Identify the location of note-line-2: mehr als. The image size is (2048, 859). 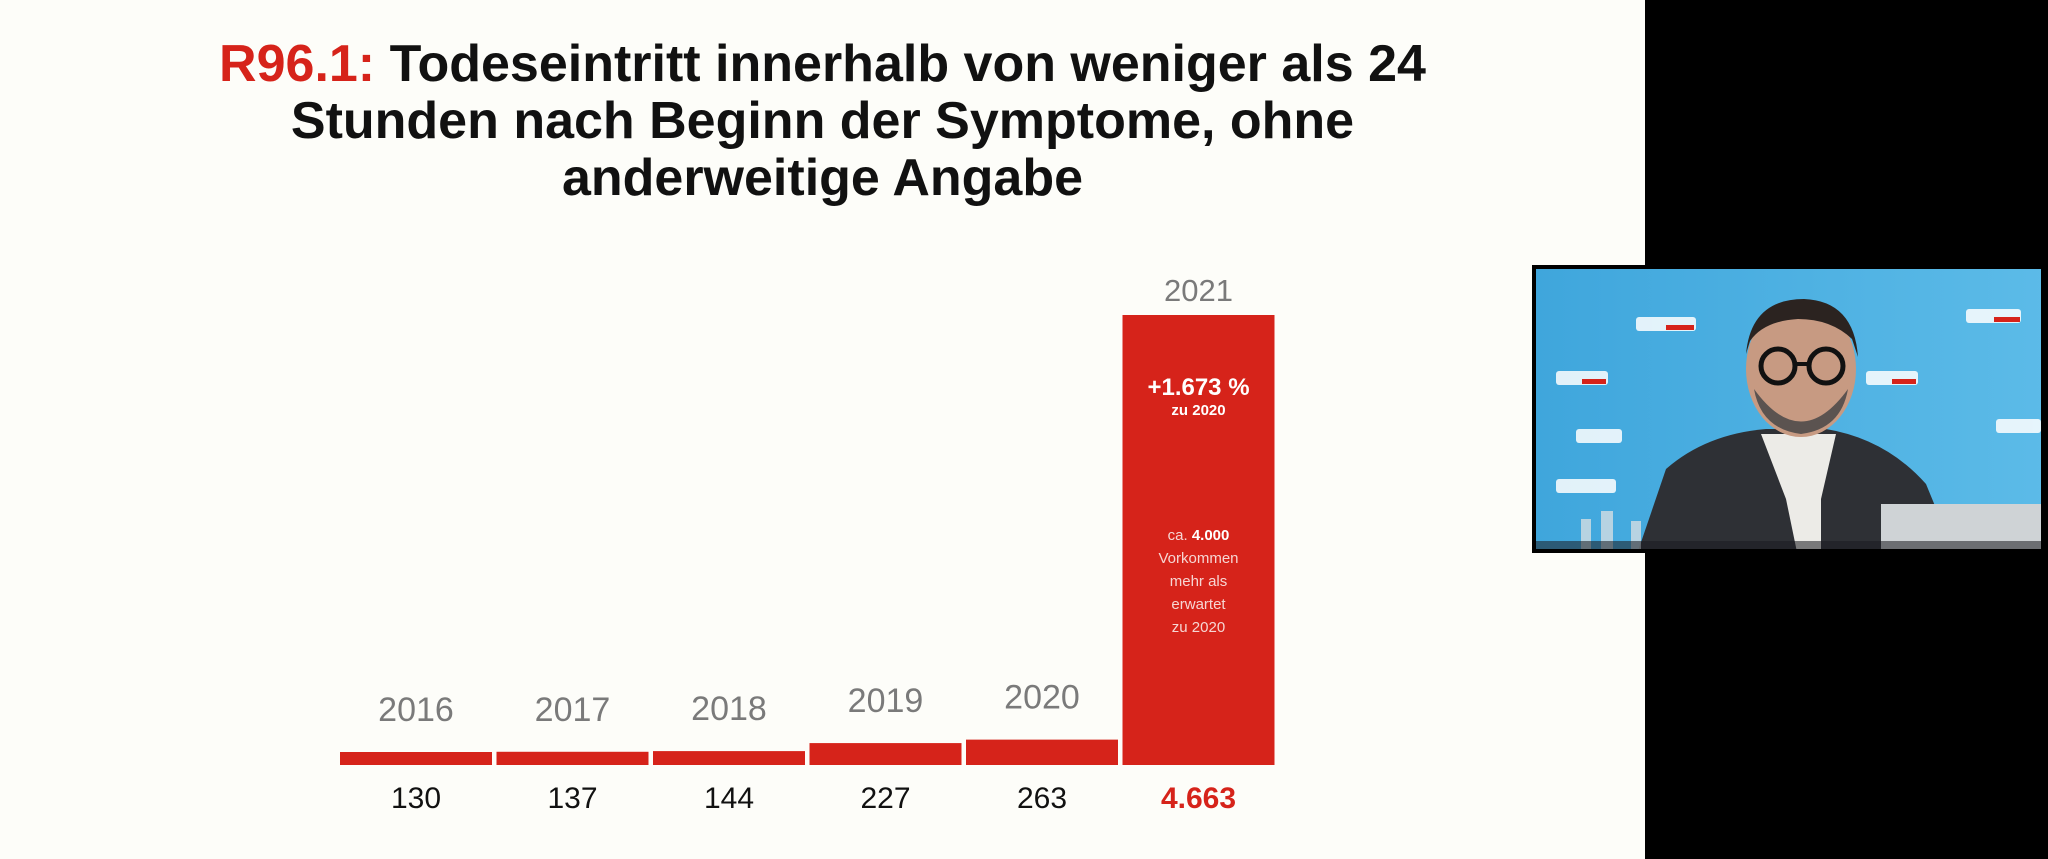
(1199, 581).